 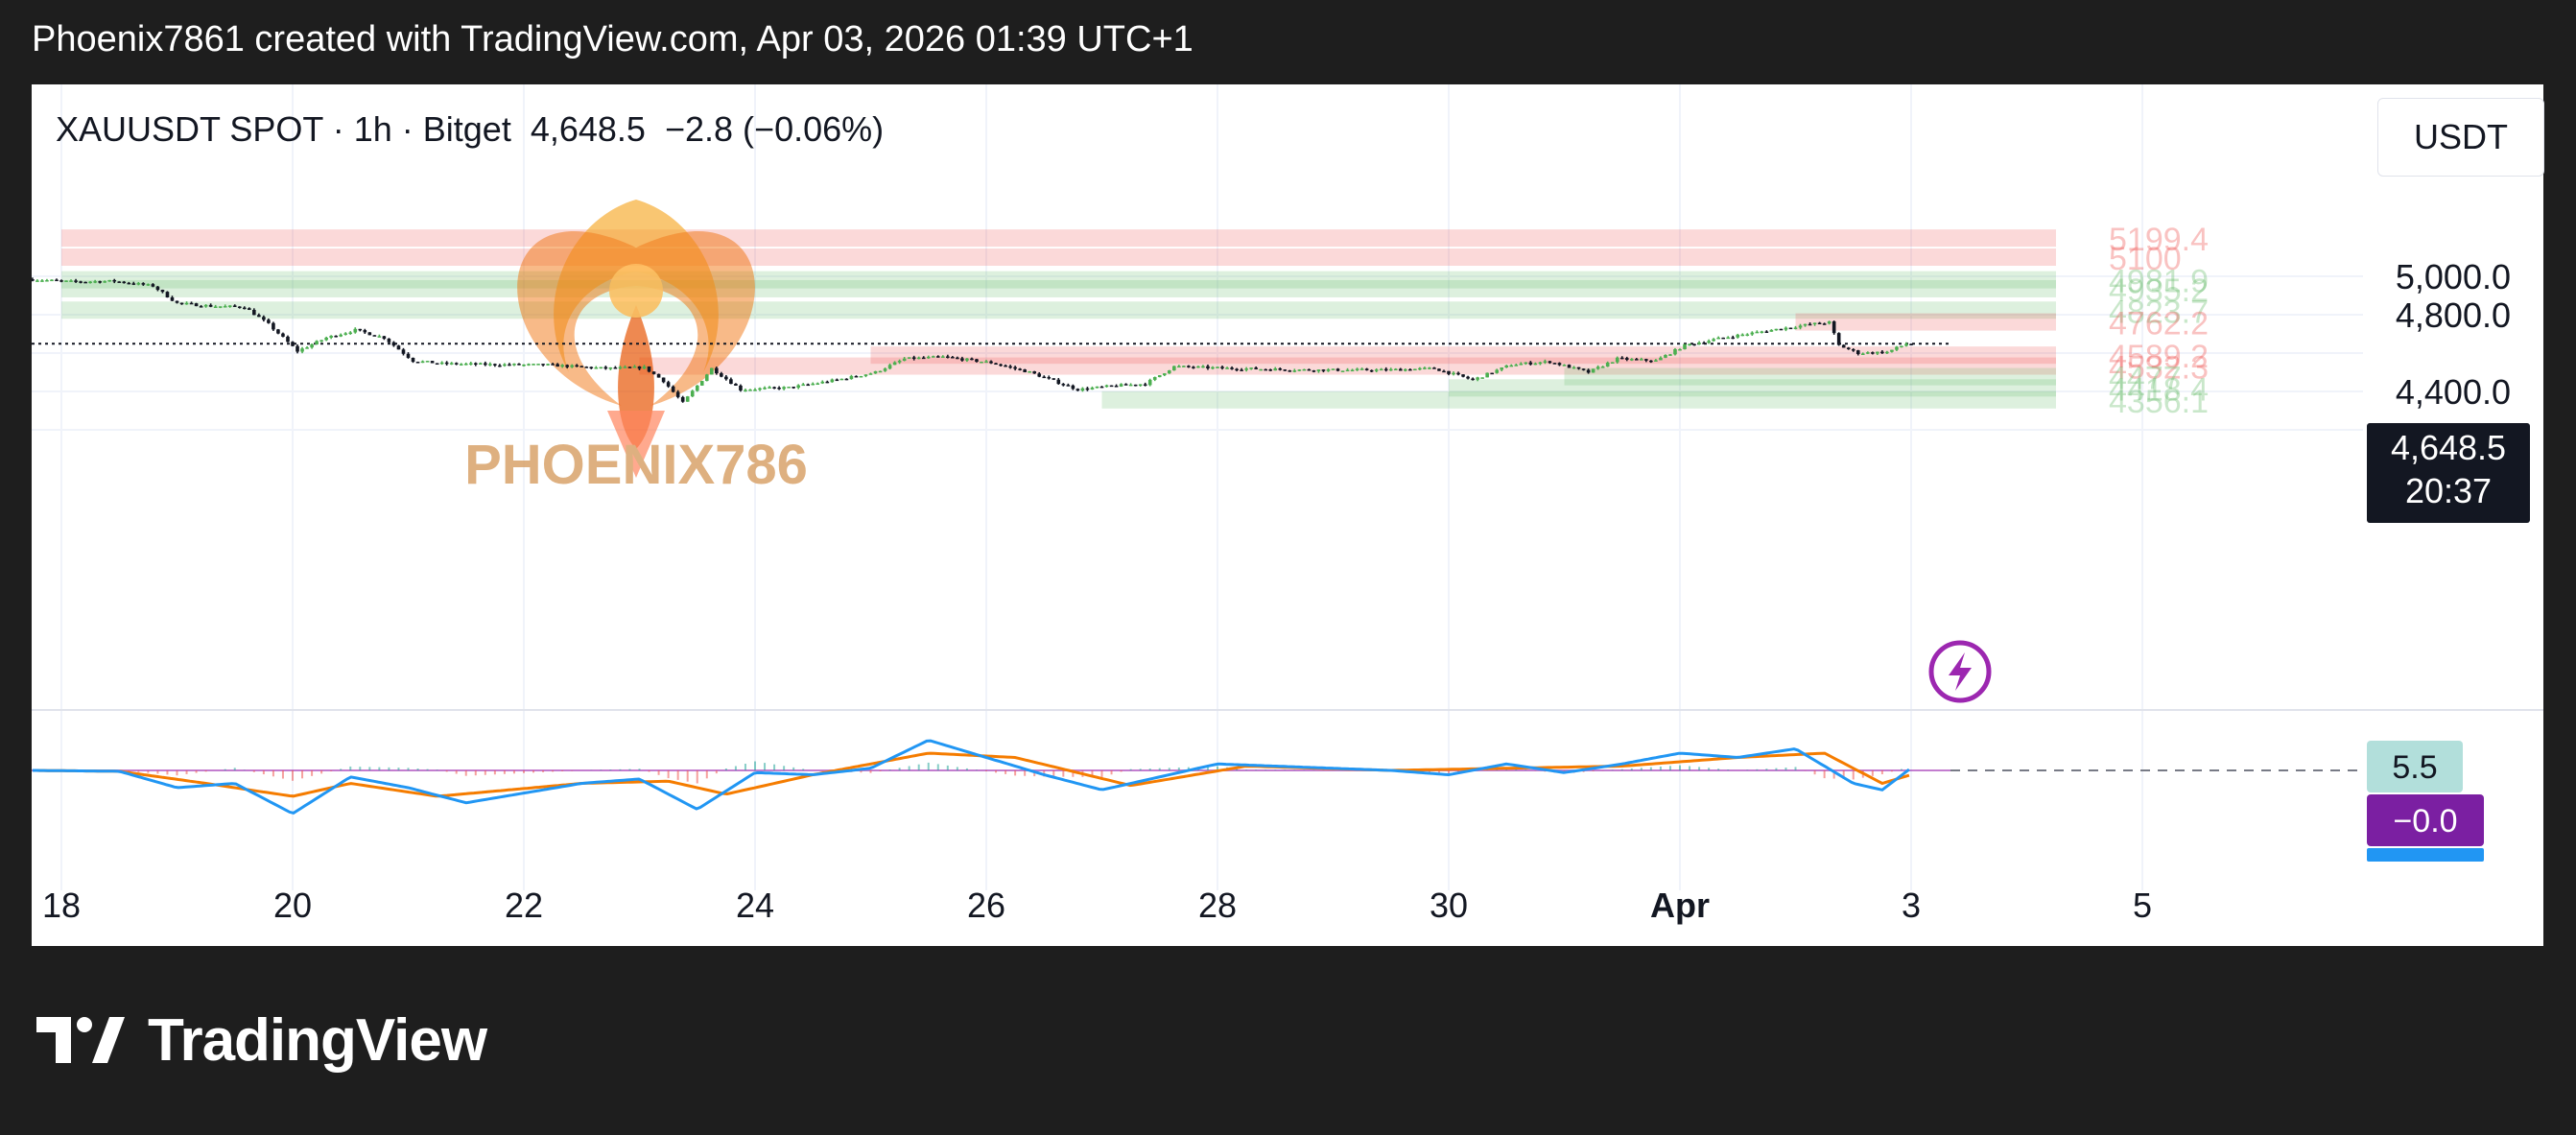 What do you see at coordinates (2448, 447) in the screenshot?
I see `current-price-value: 4,648.5` at bounding box center [2448, 447].